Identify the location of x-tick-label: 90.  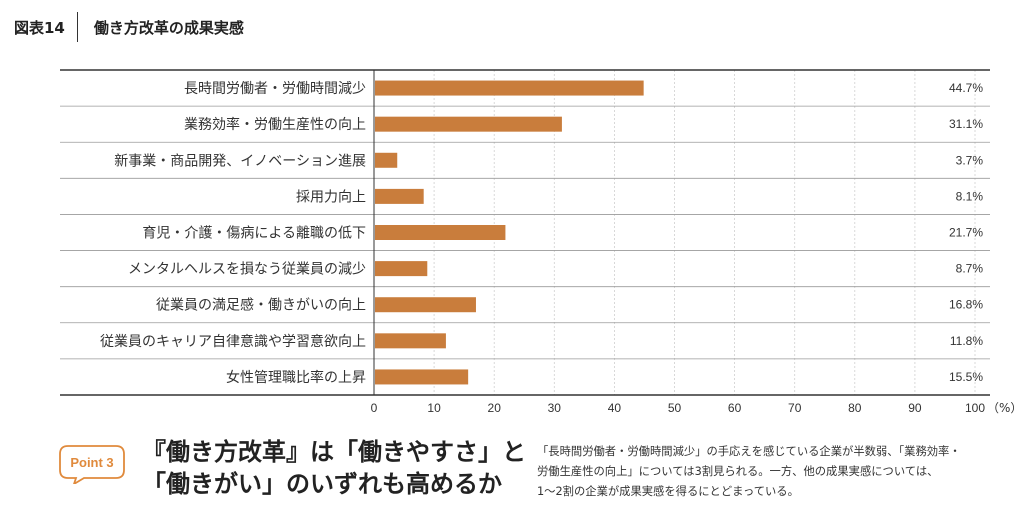
(915, 408).